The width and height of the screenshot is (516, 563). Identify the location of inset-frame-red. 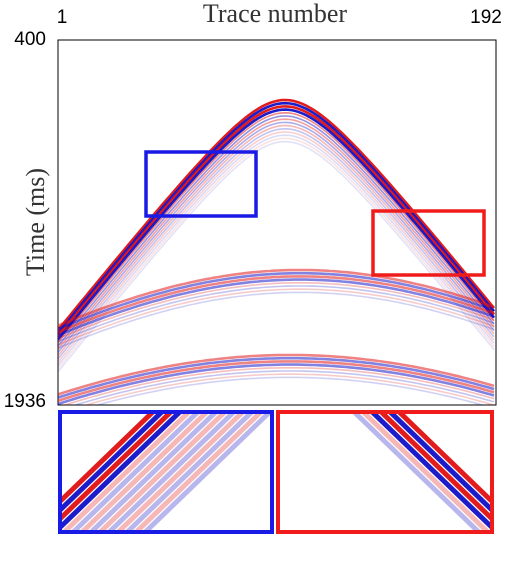
(385, 472).